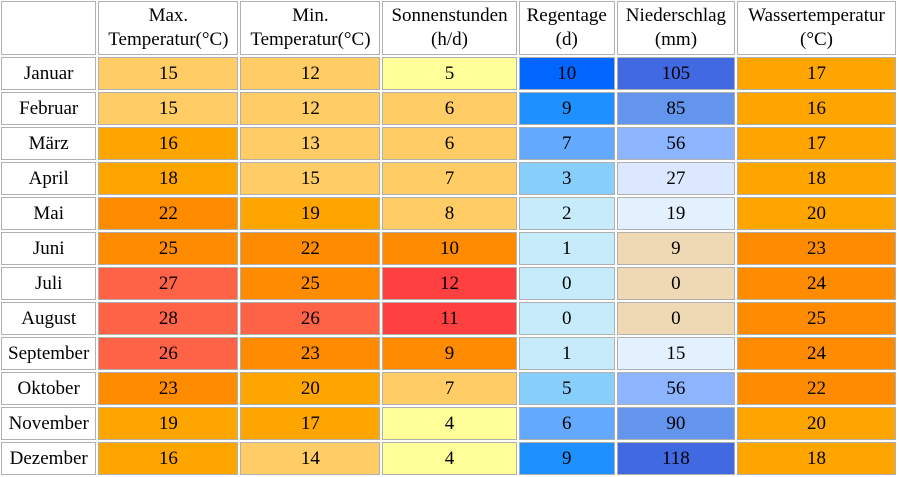 This screenshot has width=899, height=477. Describe the element at coordinates (168, 423) in the screenshot. I see `max-temp-cell: 19` at that location.